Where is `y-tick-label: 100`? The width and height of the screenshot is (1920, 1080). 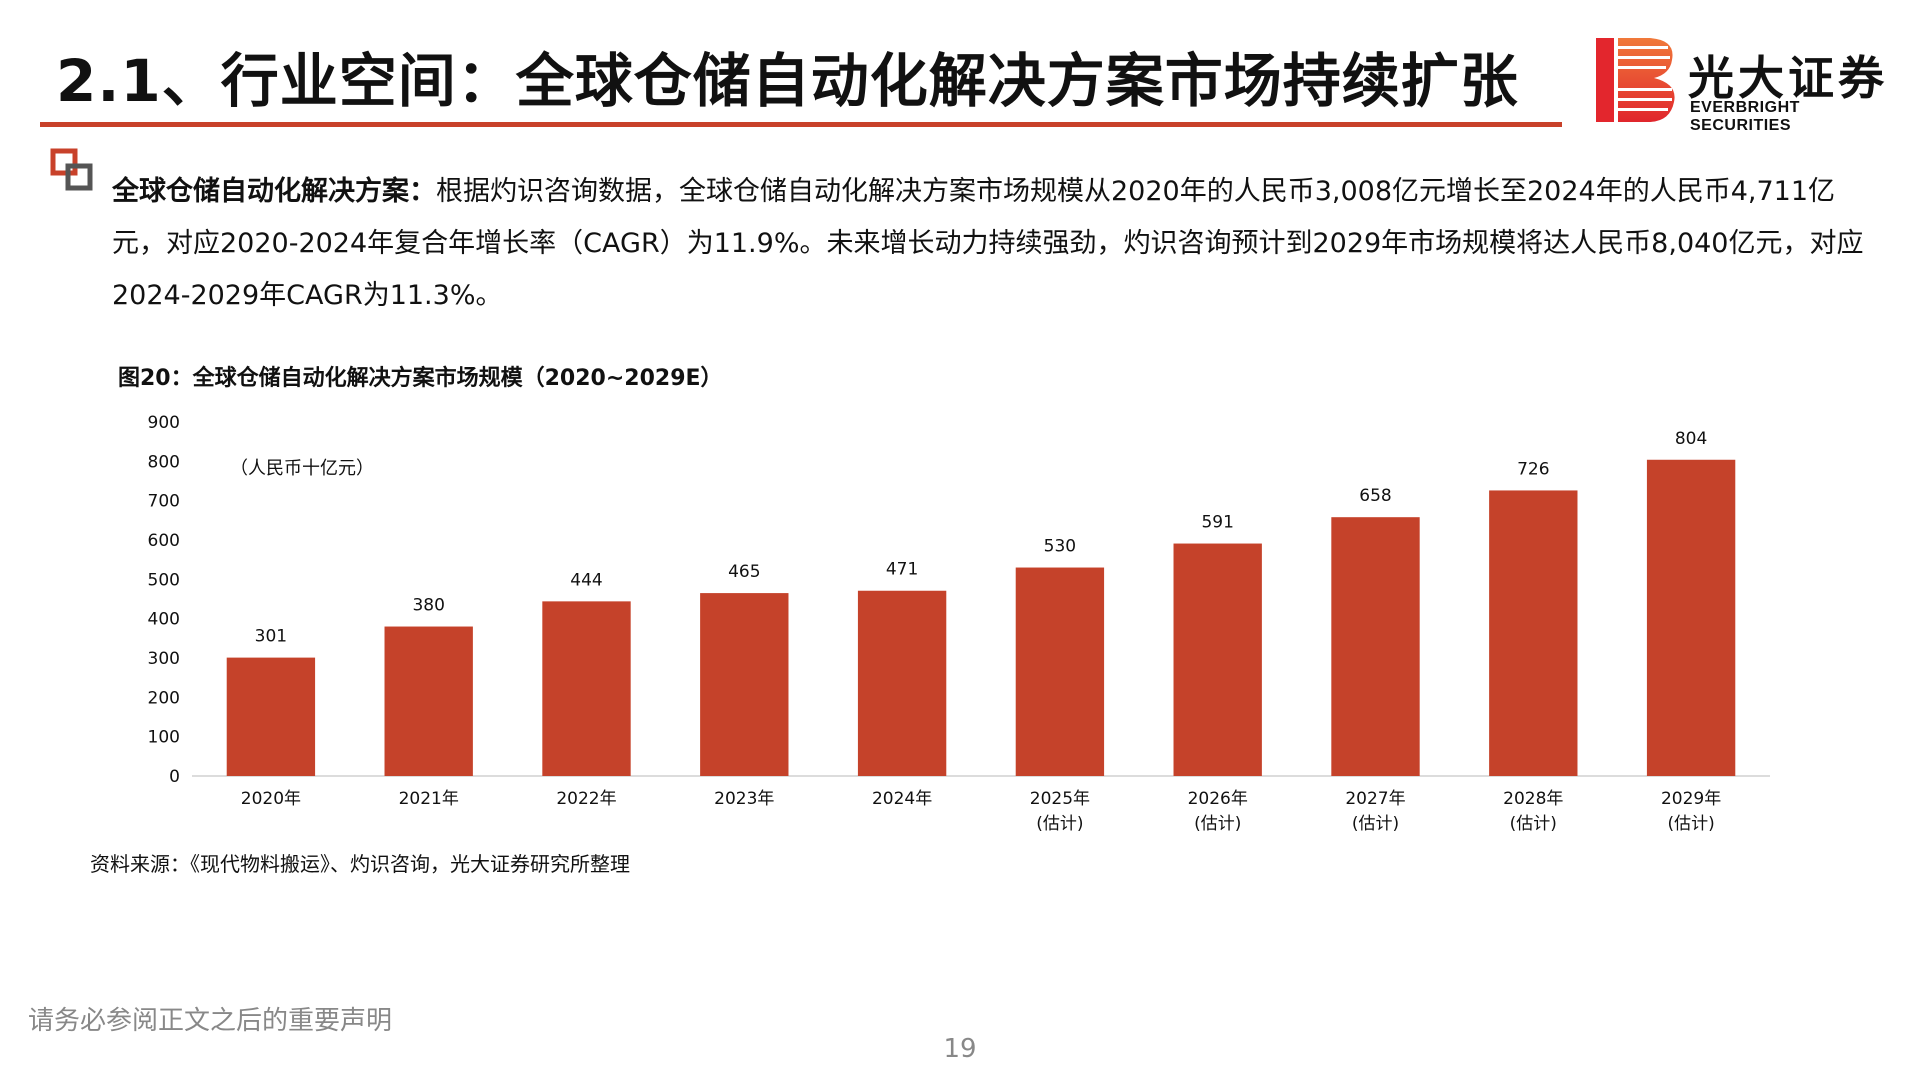
y-tick-label: 100 is located at coordinates (164, 738).